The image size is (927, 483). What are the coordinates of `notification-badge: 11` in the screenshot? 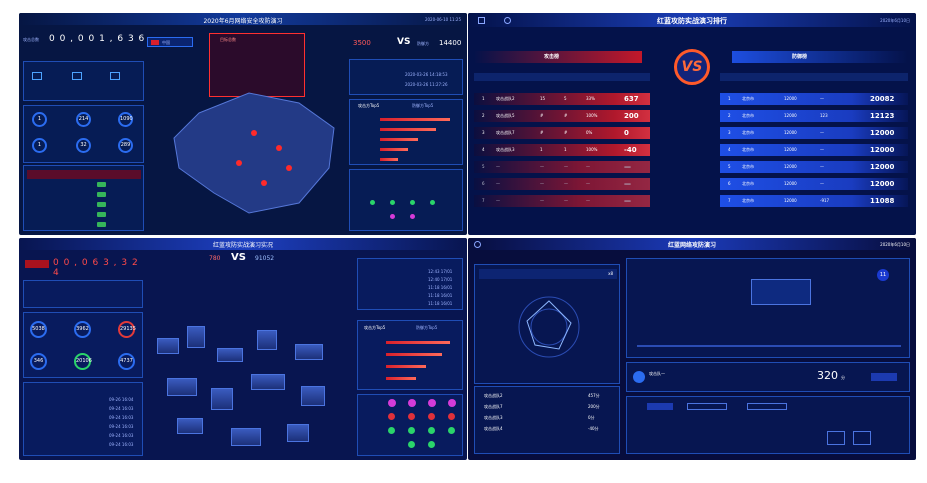 It's located at (883, 275).